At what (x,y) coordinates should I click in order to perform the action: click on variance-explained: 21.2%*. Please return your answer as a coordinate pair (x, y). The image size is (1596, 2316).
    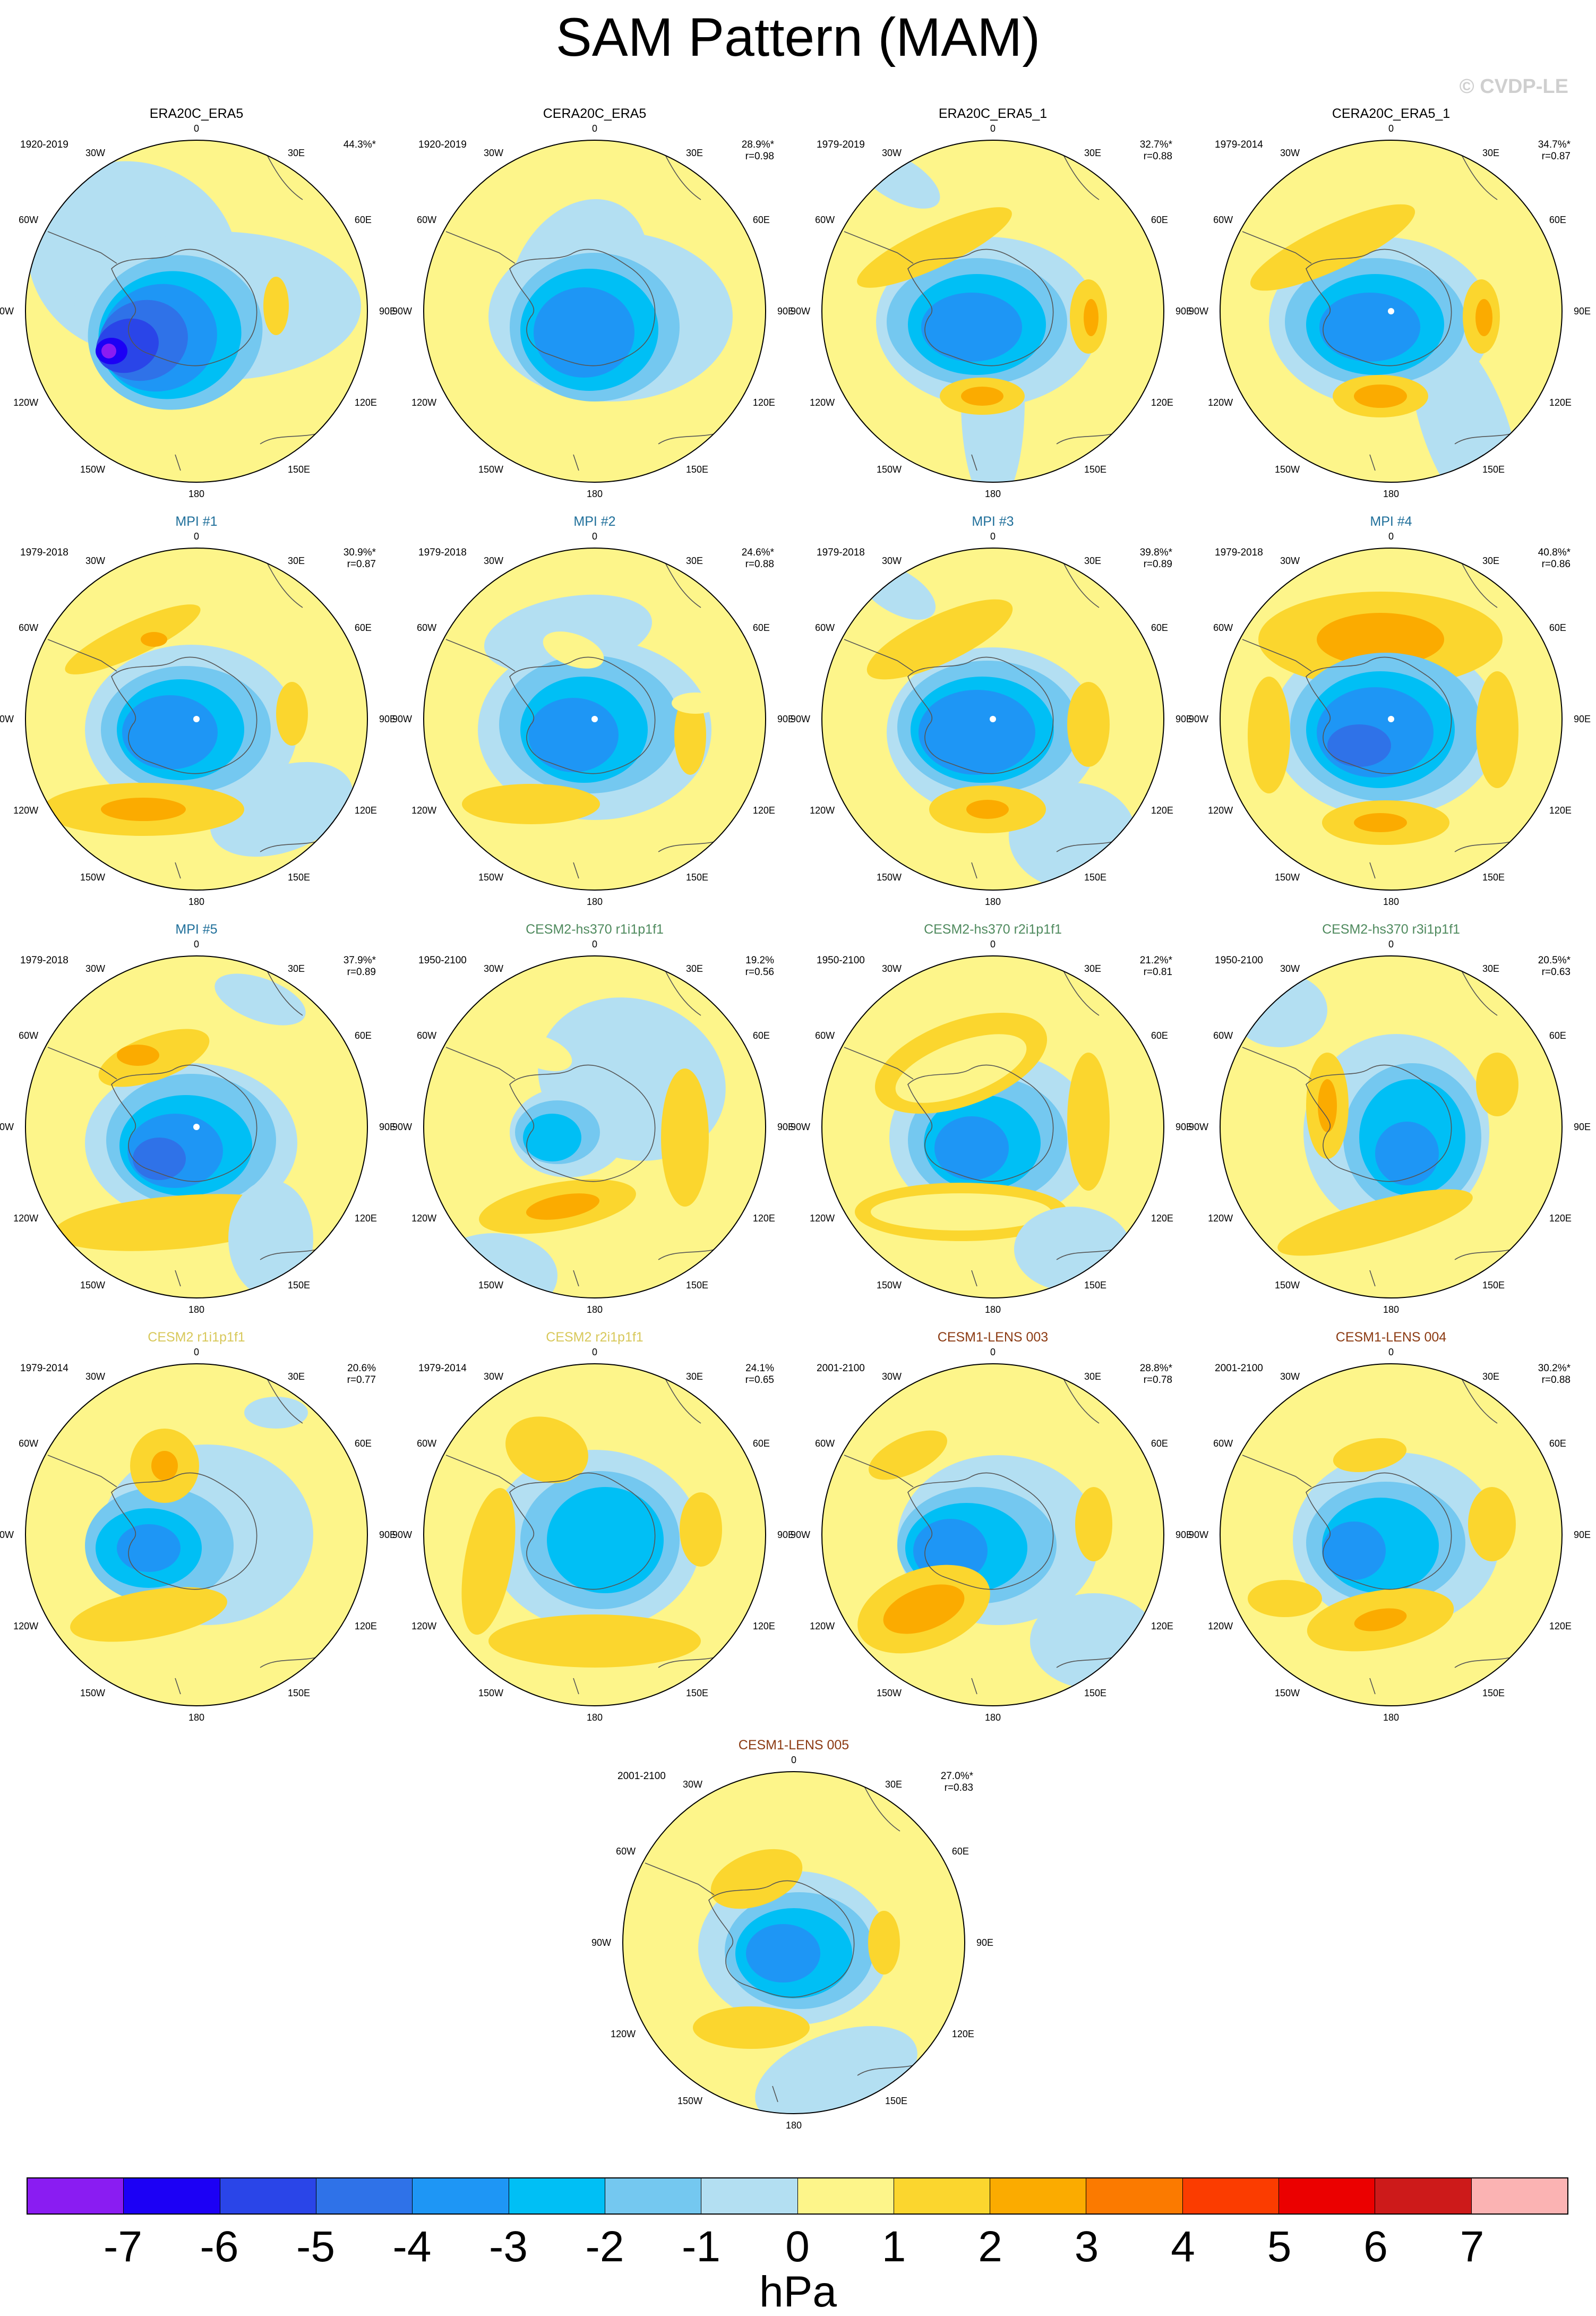
    Looking at the image, I should click on (1156, 960).